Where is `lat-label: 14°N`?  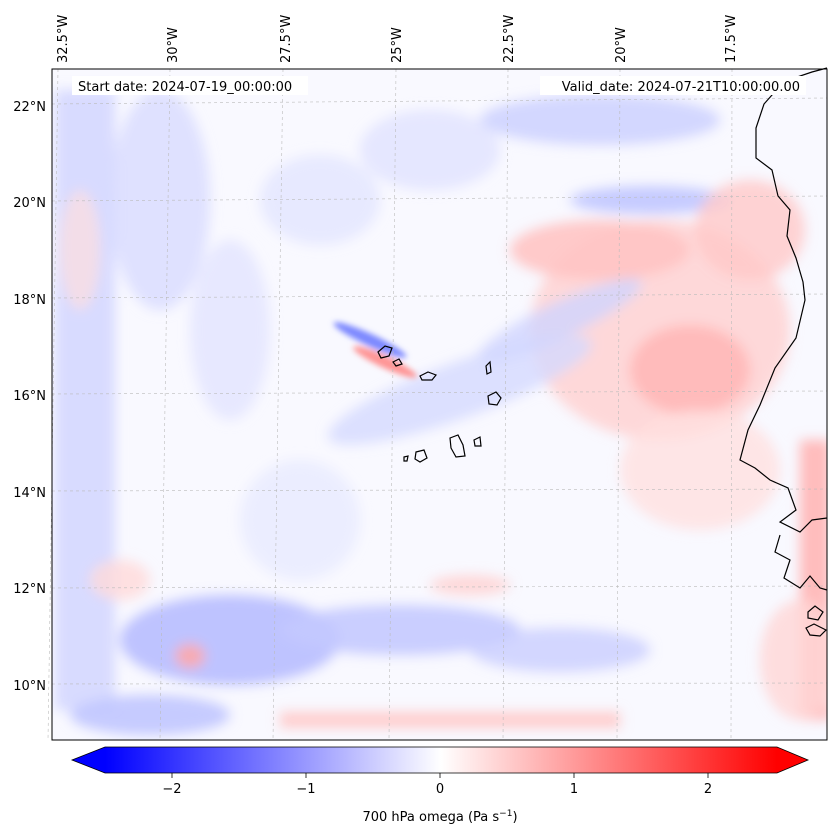 lat-label: 14°N is located at coordinates (29, 493).